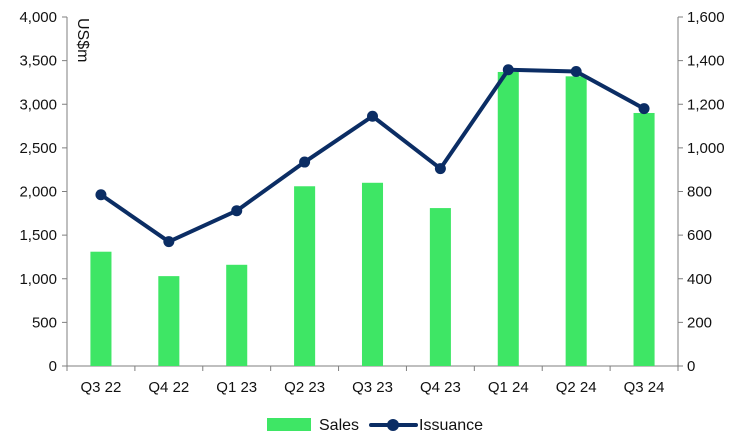  I want to click on right-tick-label: 0, so click(691, 366).